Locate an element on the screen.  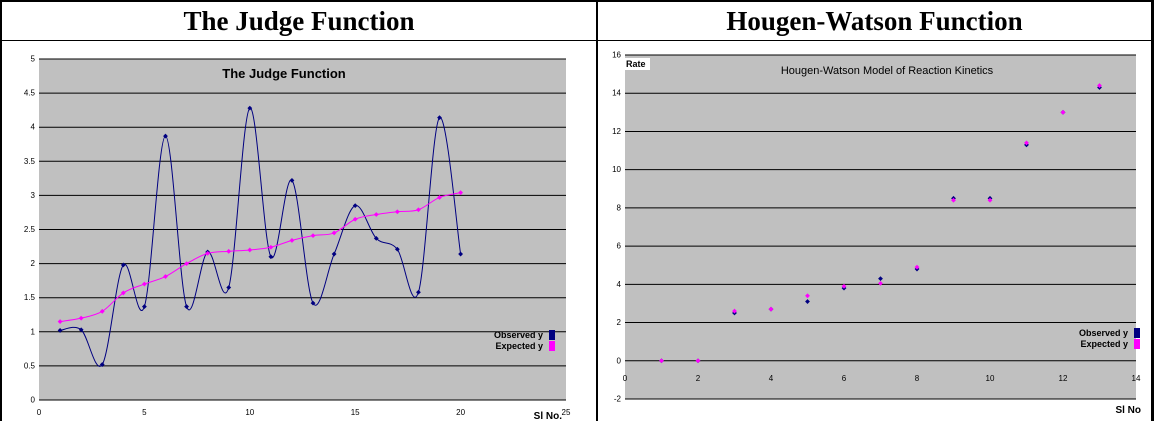
y-tick-label: 3 is located at coordinates (33, 195).